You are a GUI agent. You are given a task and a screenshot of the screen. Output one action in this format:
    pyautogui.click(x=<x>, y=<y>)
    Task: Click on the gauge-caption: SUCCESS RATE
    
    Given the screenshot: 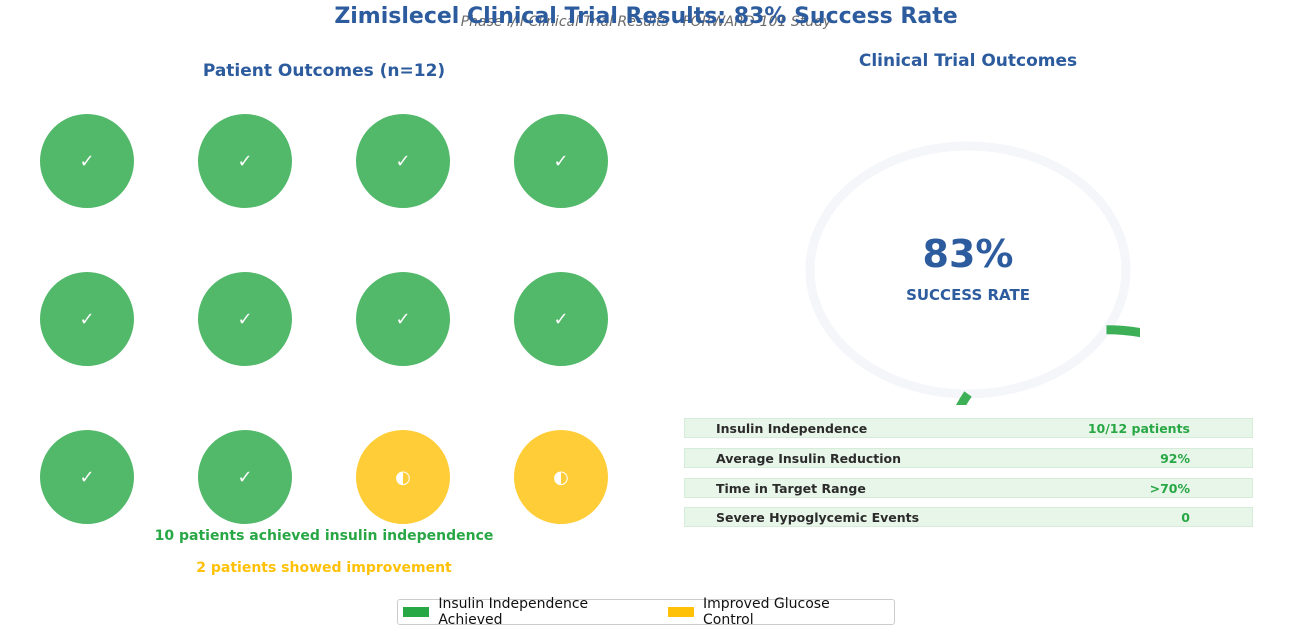 What is the action you would take?
    pyautogui.click(x=968, y=295)
    